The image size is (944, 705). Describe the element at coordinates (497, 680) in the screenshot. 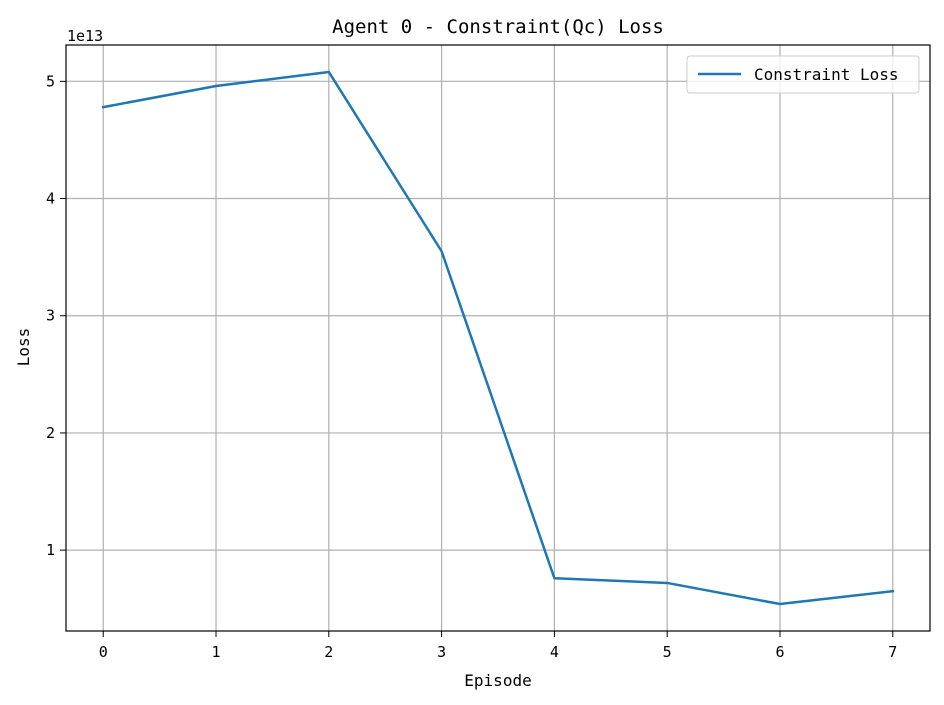

I see `x-axis-label: Episode` at that location.